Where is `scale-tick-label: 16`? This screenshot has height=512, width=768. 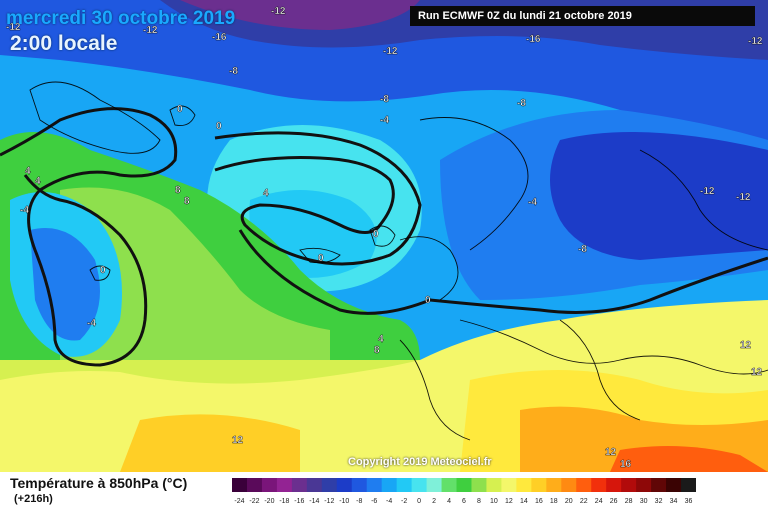
scale-tick-label: 16 is located at coordinates (539, 501).